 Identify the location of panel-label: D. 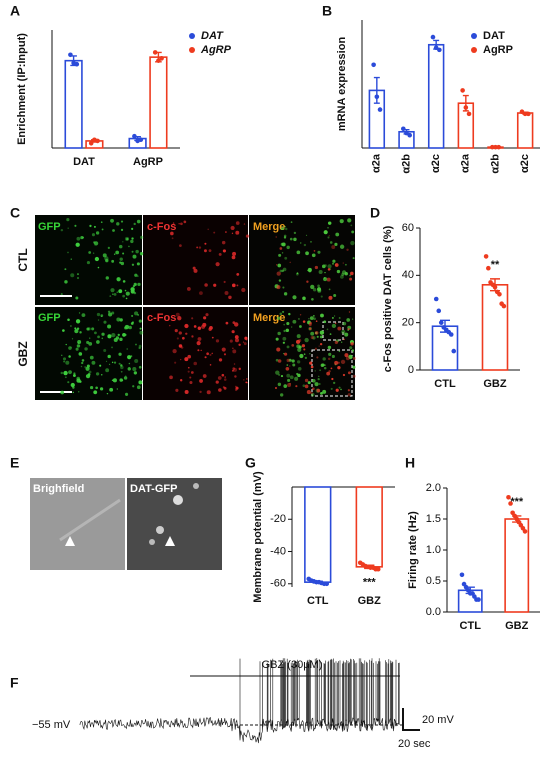
(375, 213).